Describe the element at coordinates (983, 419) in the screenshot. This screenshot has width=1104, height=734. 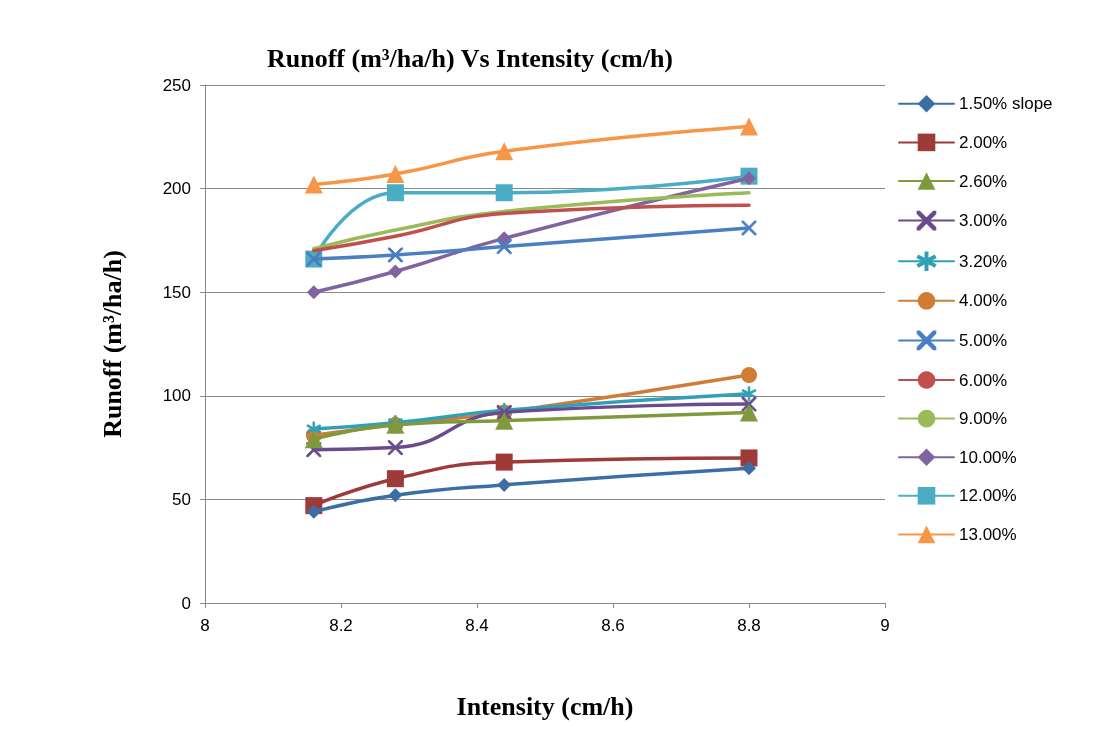
I see `legend-label: 9.00%` at that location.